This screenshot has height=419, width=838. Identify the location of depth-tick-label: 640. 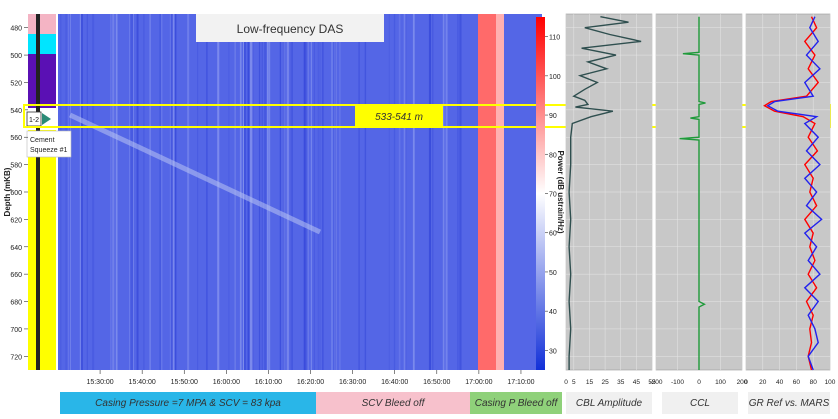
(16, 248).